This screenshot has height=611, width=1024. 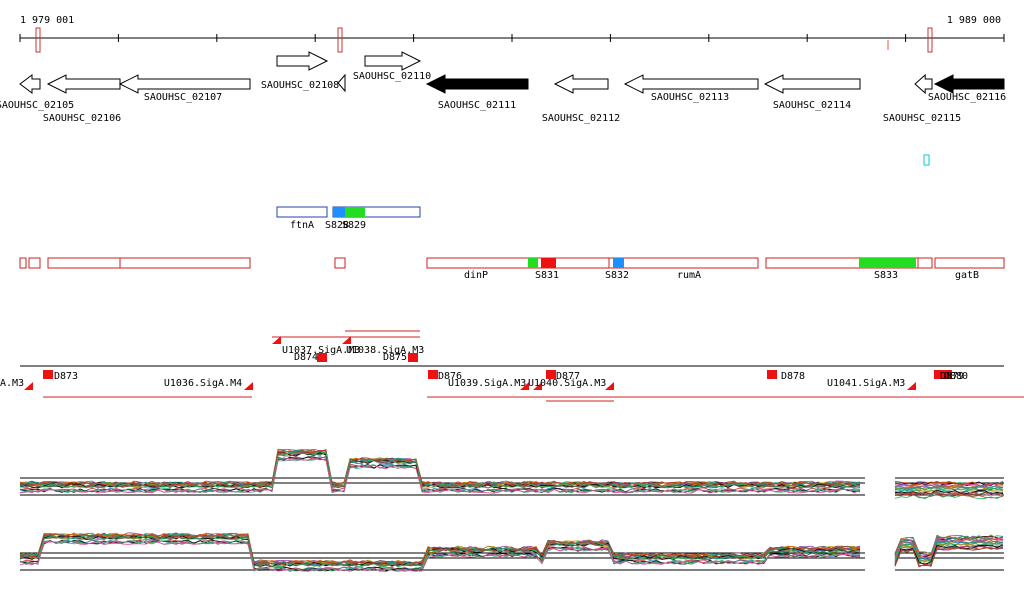 What do you see at coordinates (354, 225) in the screenshot?
I see `feature-label: S829` at bounding box center [354, 225].